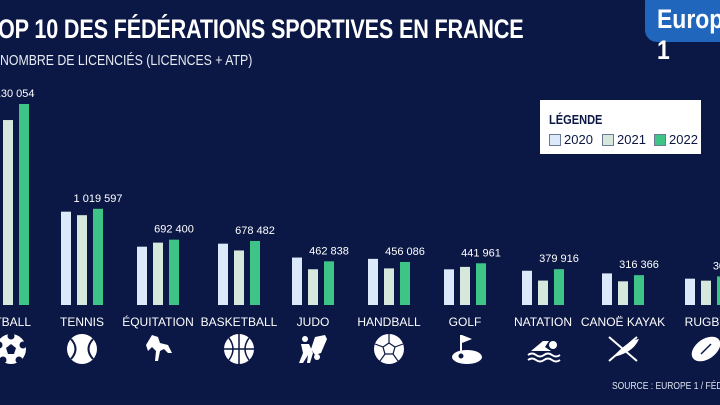 The image size is (720, 405). What do you see at coordinates (82, 322) in the screenshot?
I see `category-label: TENNIS` at bounding box center [82, 322].